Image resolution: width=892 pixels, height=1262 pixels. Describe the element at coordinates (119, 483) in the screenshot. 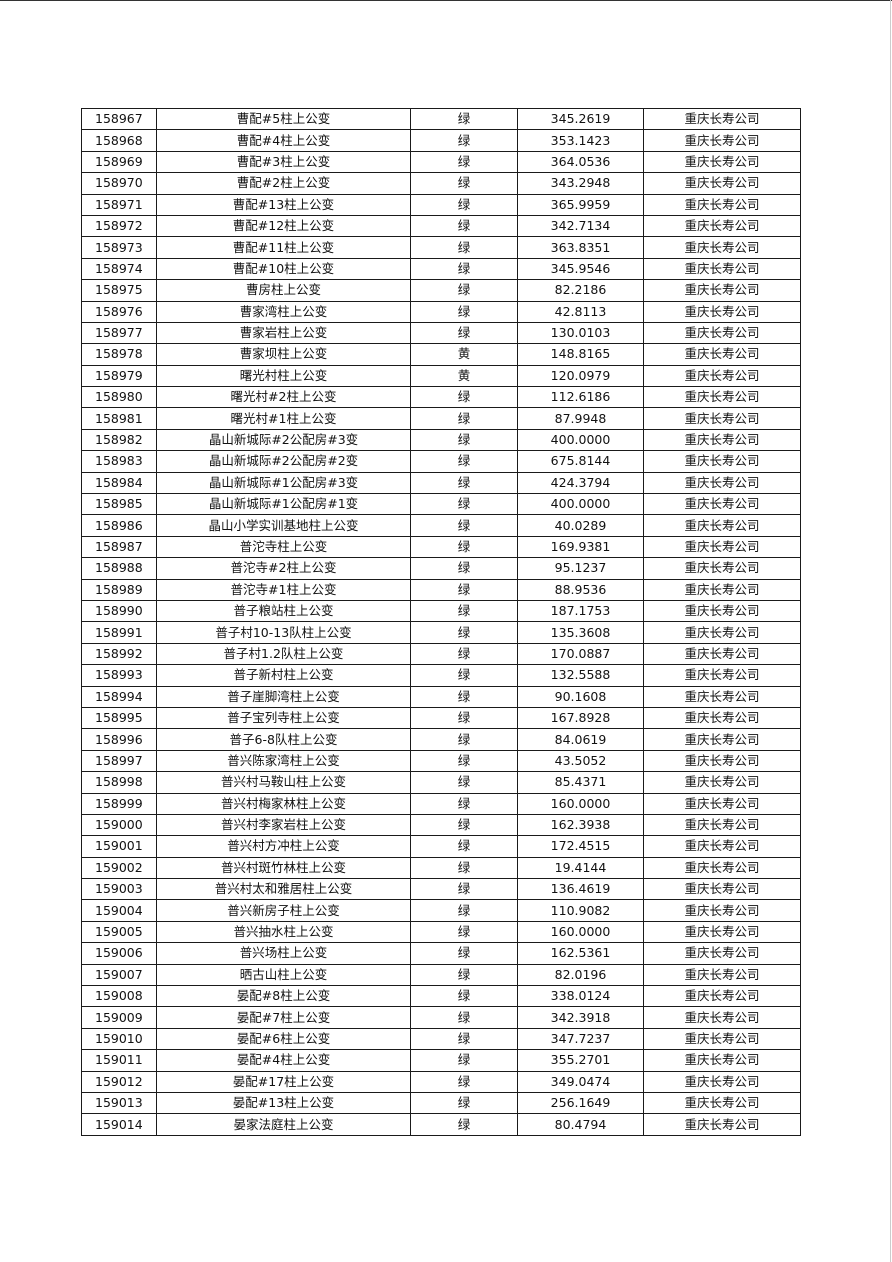

I see `cell-id: 158984` at that location.